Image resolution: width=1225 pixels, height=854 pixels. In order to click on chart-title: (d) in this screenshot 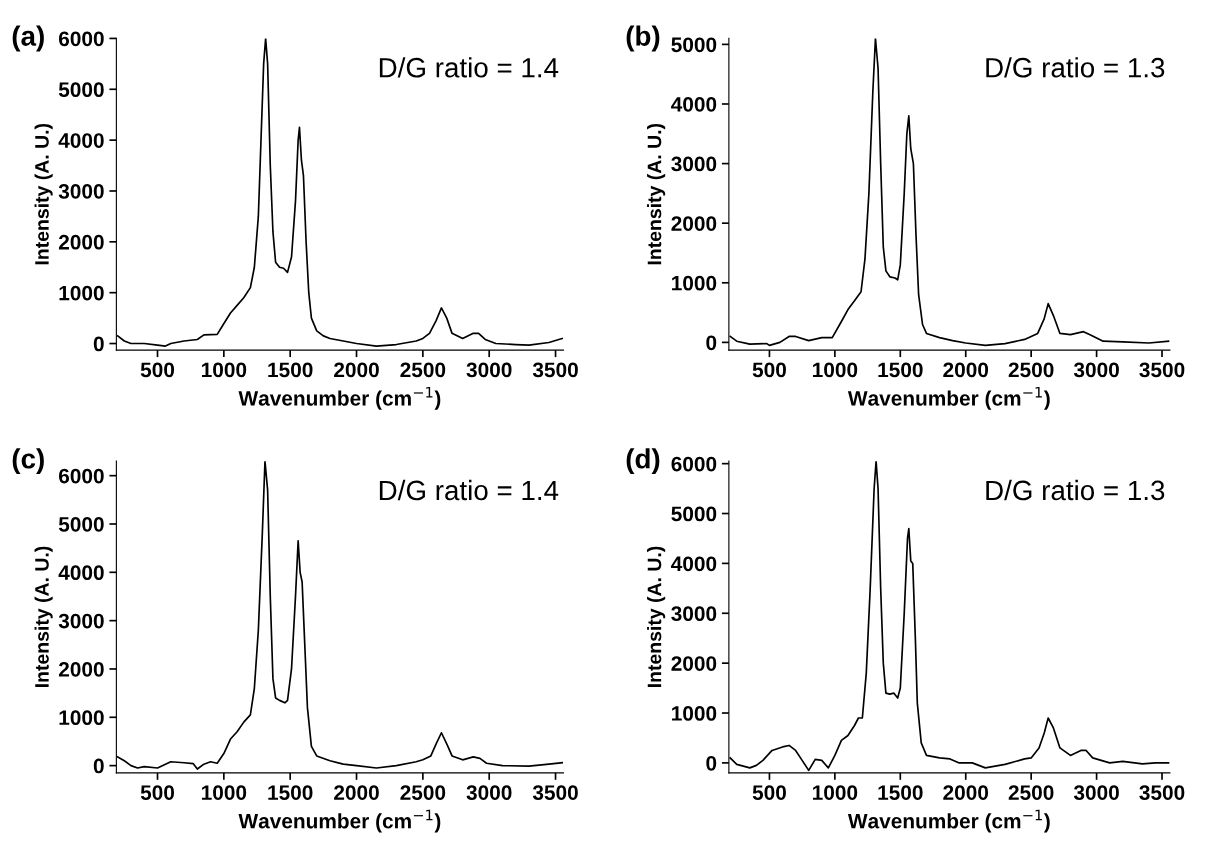, I will do `click(643, 461)`.